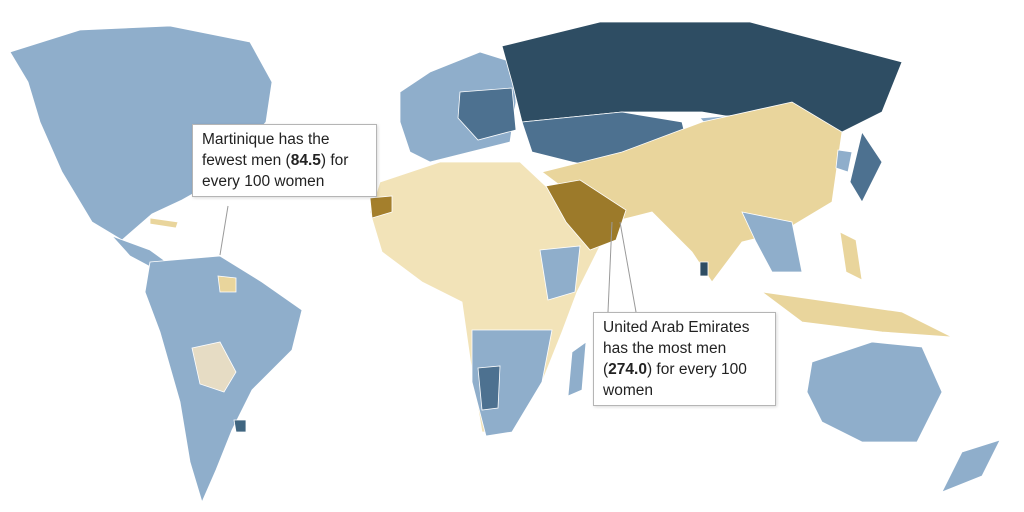 This screenshot has height=512, width=1024. Describe the element at coordinates (240, 426) in the screenshot. I see `uruguay` at that location.